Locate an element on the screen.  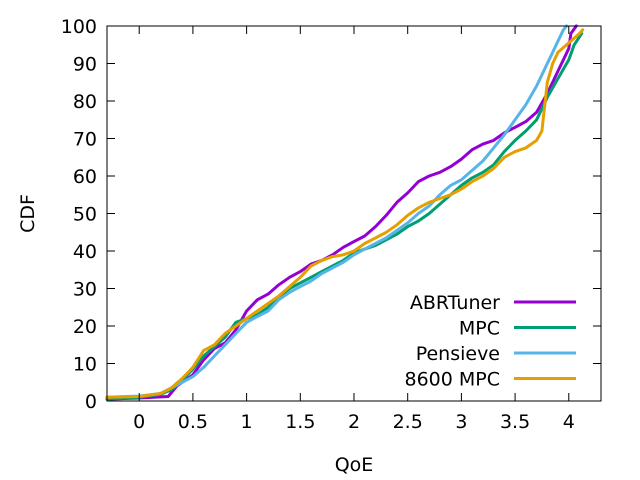
legend: ABRTuner MPC Pensieve 8600 MPC is located at coordinates (490, 341).